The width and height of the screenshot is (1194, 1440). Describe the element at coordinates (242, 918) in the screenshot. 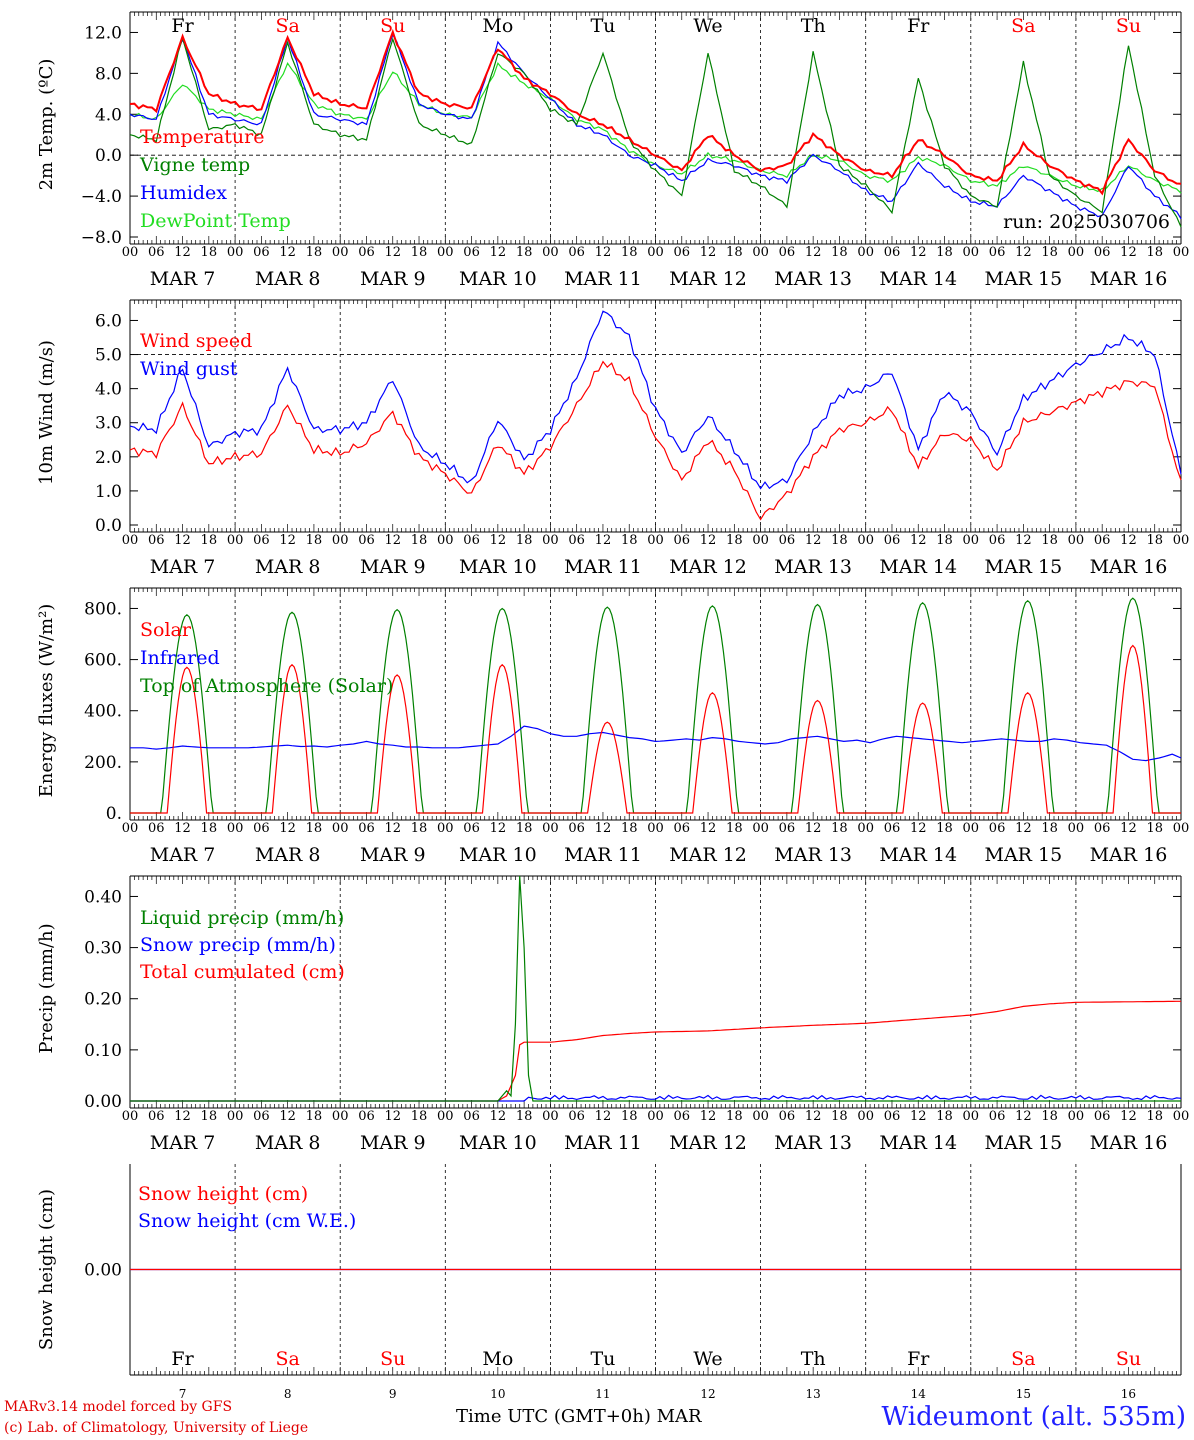

I see `legend-entry: Liquid precip (mm/h)` at that location.